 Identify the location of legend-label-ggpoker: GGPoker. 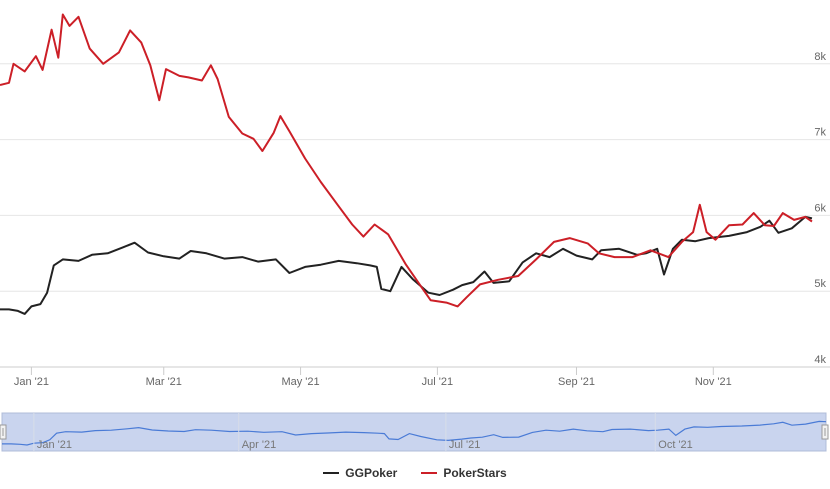
(371, 473).